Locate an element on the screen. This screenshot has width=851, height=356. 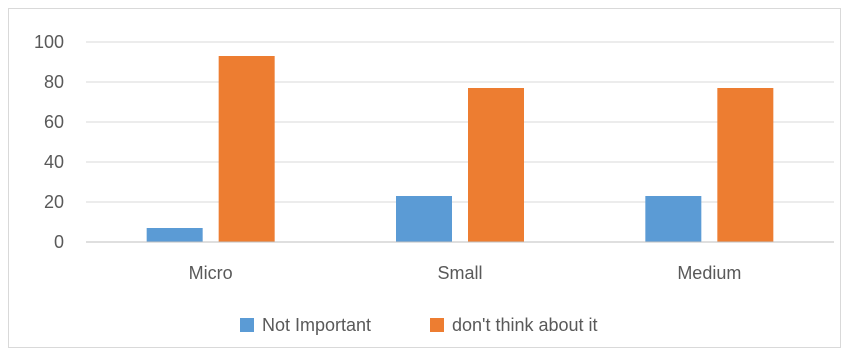
legend: Not Important don't think about it is located at coordinates (419, 325).